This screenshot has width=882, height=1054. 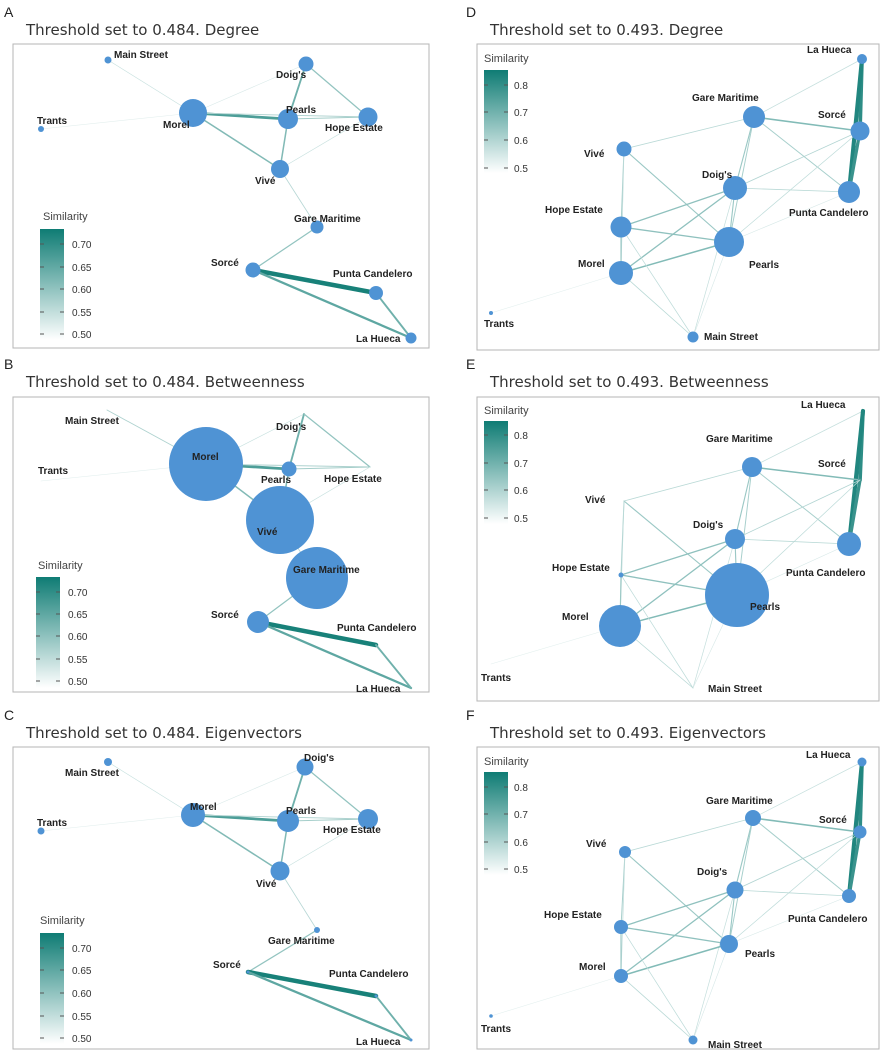 What do you see at coordinates (521, 169) in the screenshot?
I see `legend-tick: 0.5` at bounding box center [521, 169].